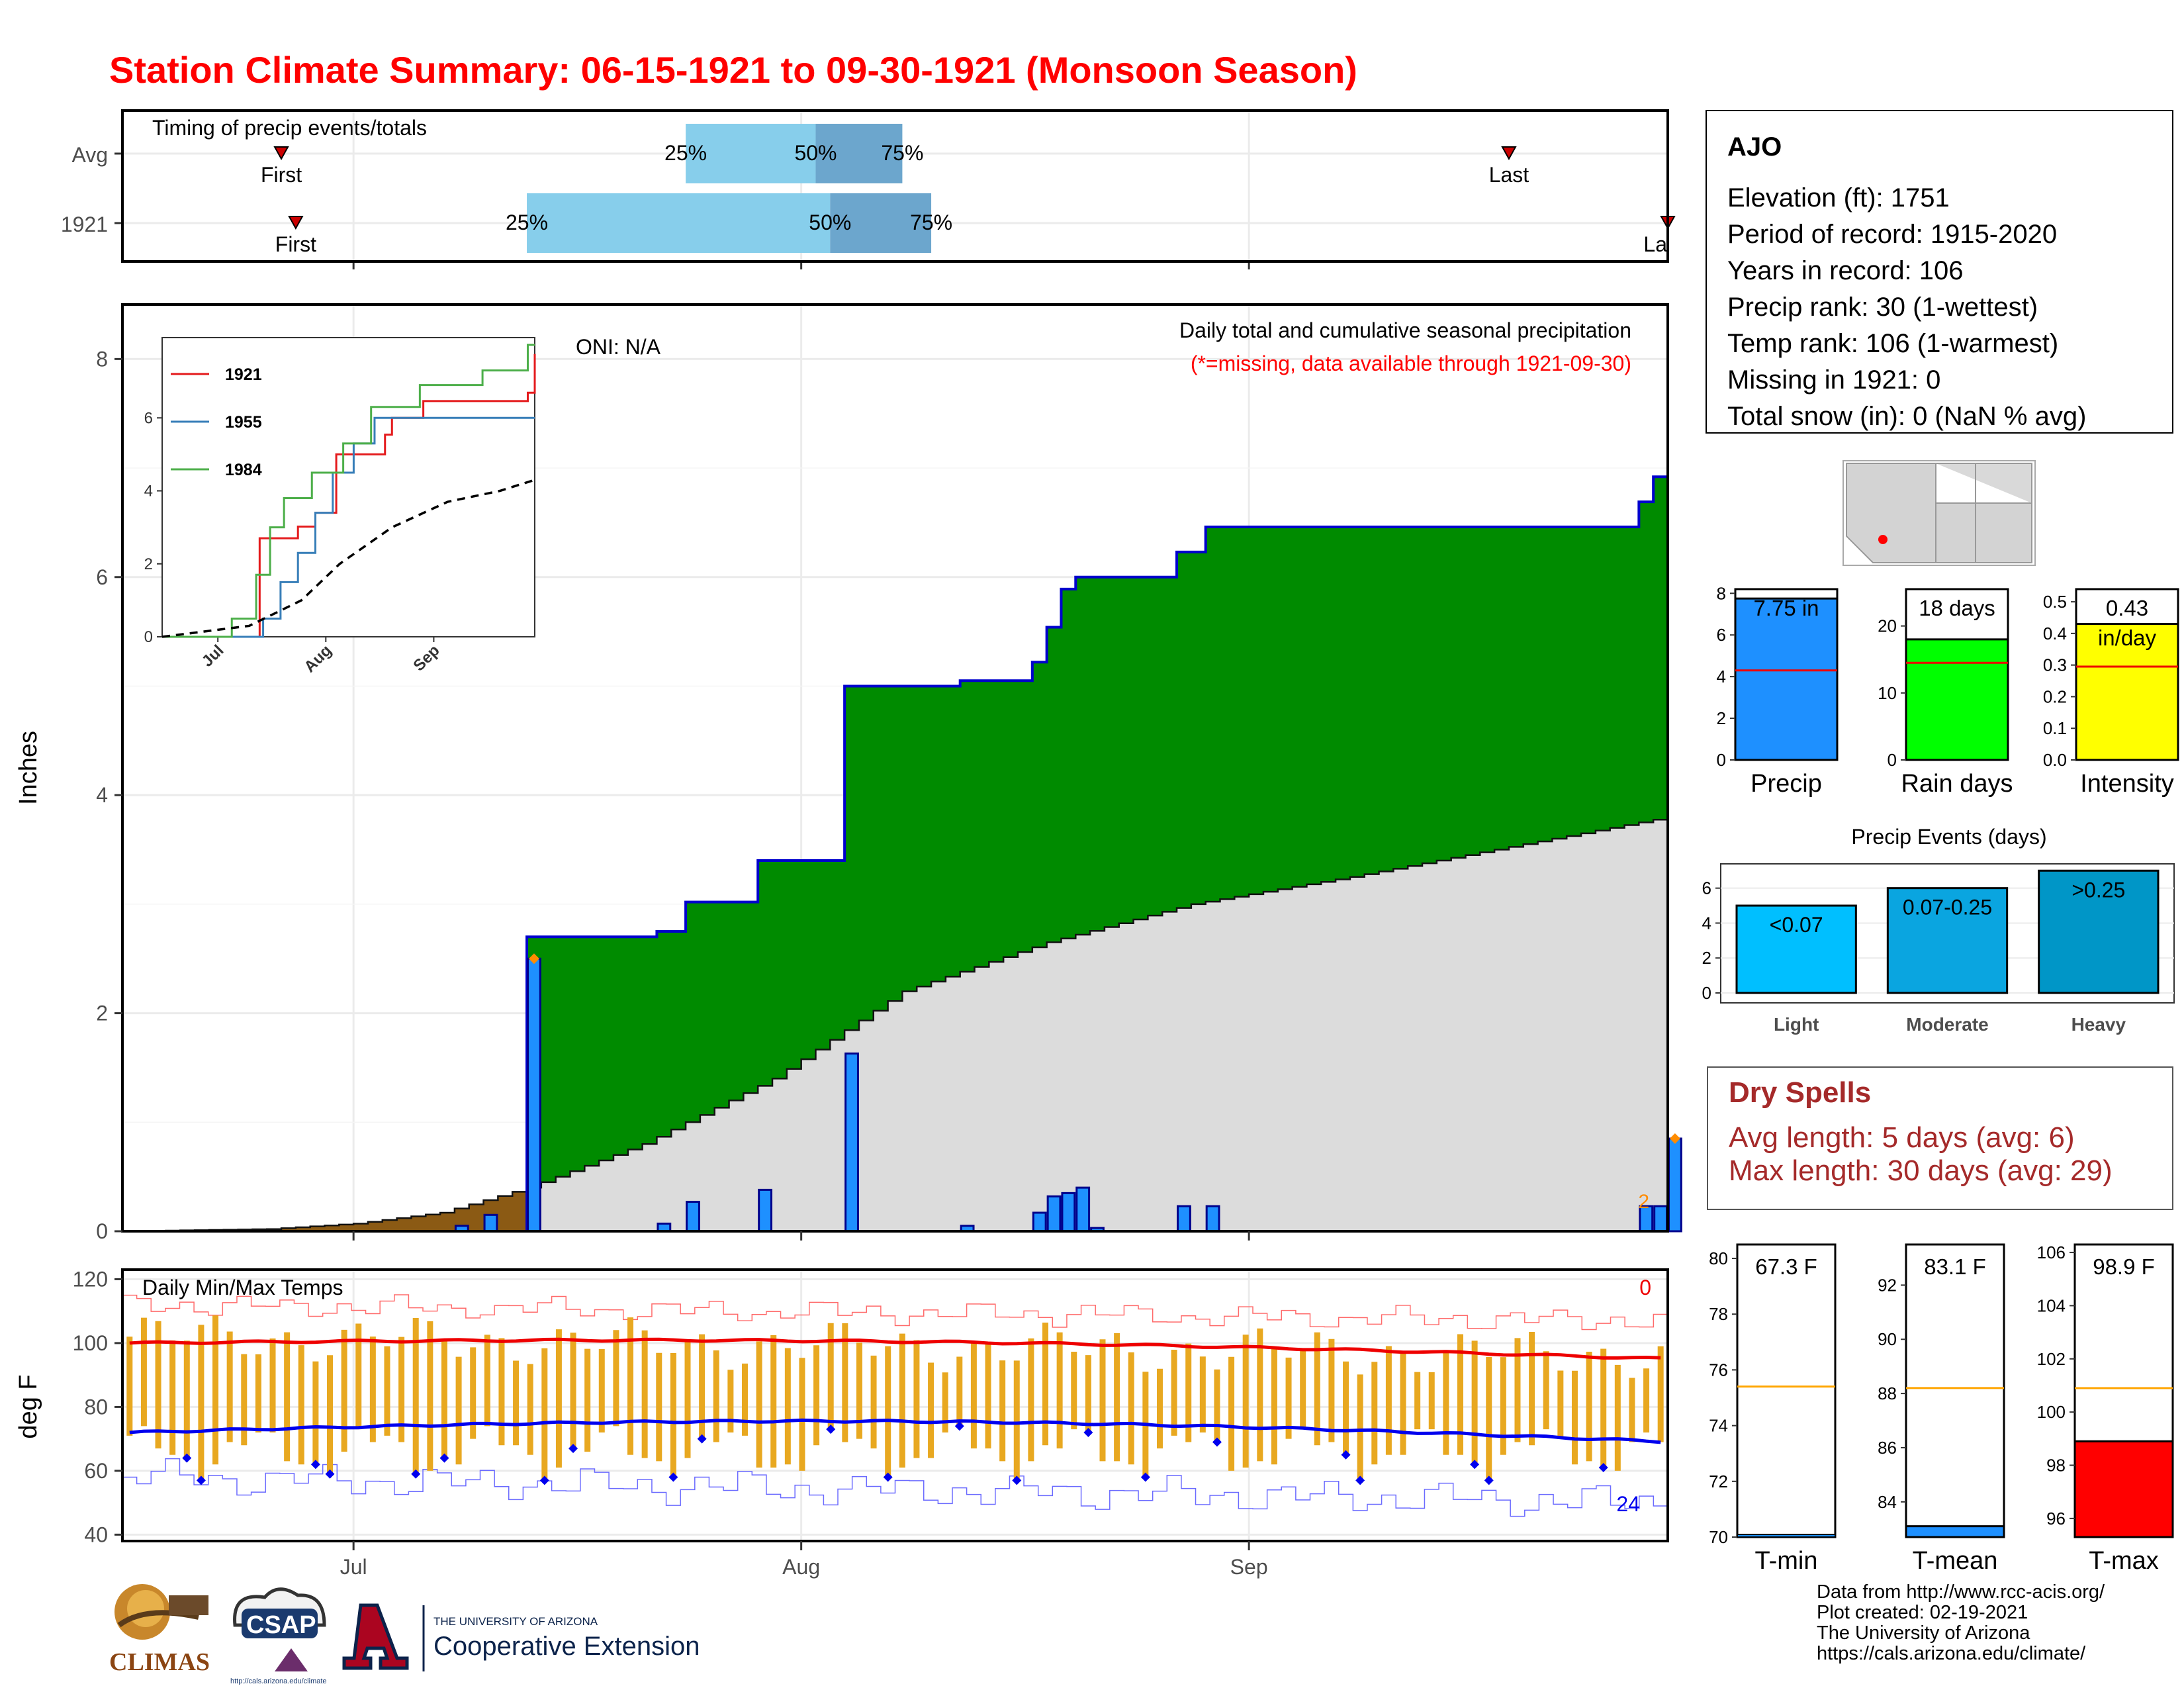 This screenshot has height=1688, width=2184. I want to click on inset-ytick-label: 0, so click(148, 637).